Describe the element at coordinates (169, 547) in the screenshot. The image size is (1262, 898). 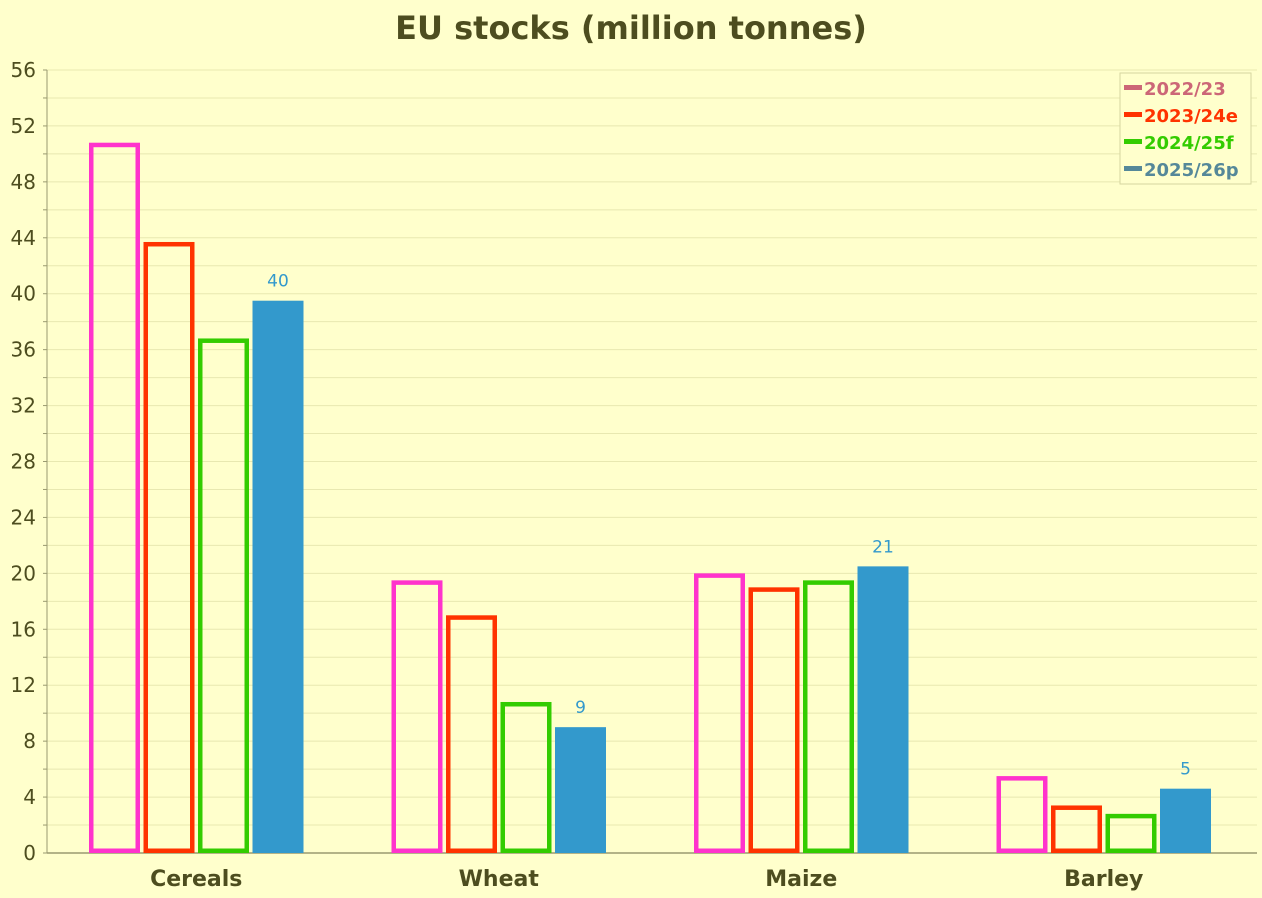
I see `bar-2023-24e-cereals` at that location.